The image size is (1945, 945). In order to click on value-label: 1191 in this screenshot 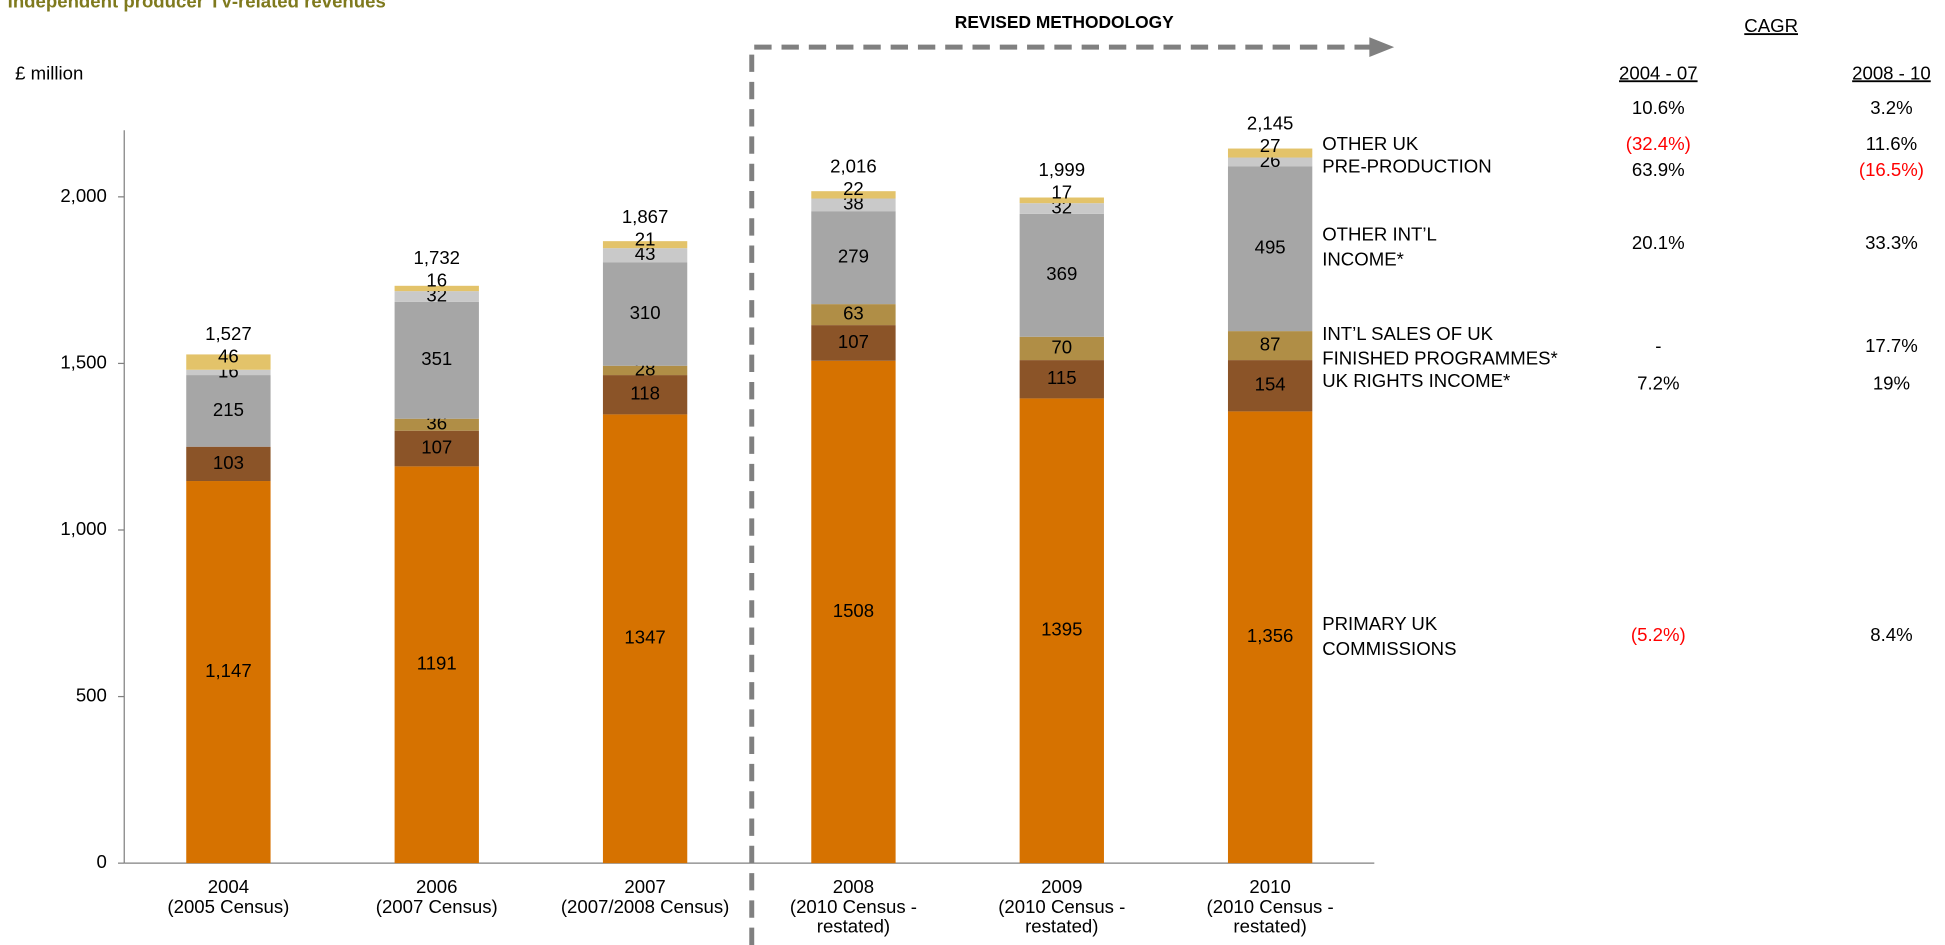, I will do `click(437, 663)`.